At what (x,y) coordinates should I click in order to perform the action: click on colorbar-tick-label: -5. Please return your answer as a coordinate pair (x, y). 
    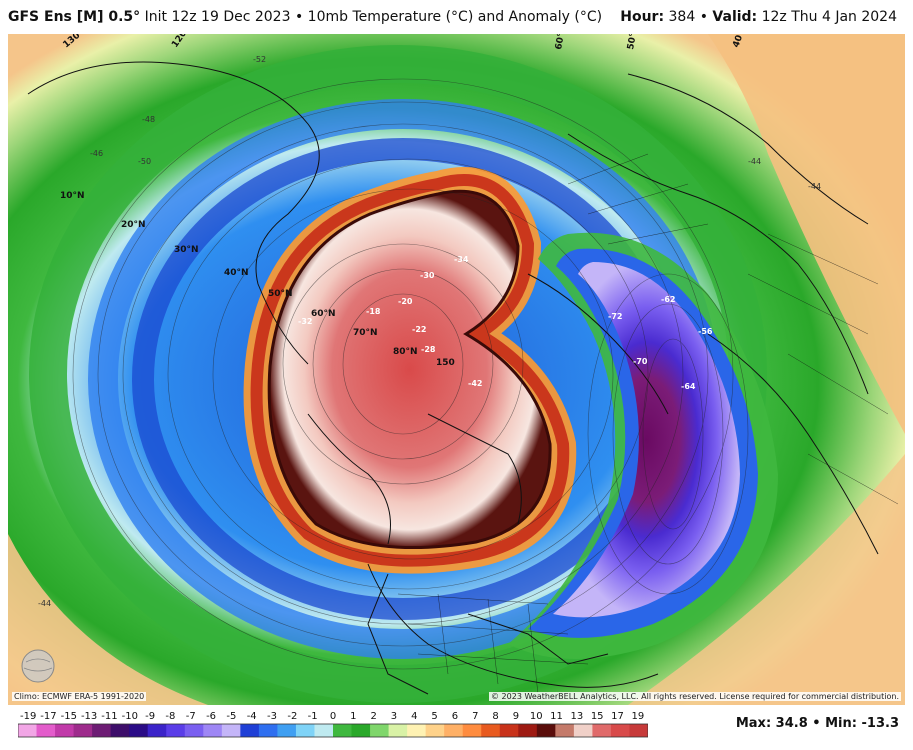
    Looking at the image, I should click on (231, 716).